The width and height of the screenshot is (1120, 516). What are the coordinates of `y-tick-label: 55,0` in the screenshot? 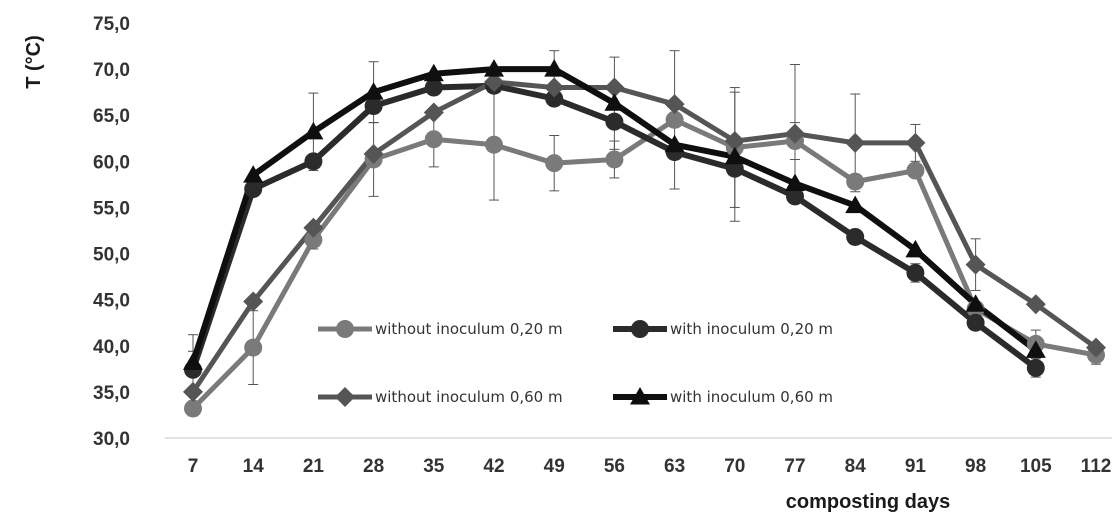 It's located at (111, 208).